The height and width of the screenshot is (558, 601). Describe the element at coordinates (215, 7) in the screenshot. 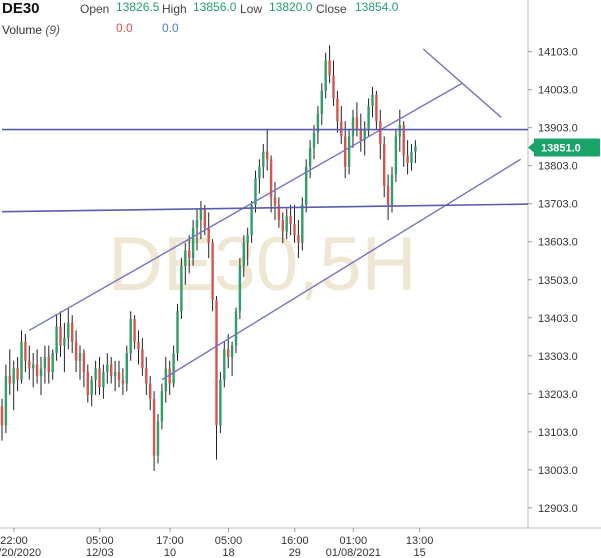

I see `high-value: 13856.0` at that location.